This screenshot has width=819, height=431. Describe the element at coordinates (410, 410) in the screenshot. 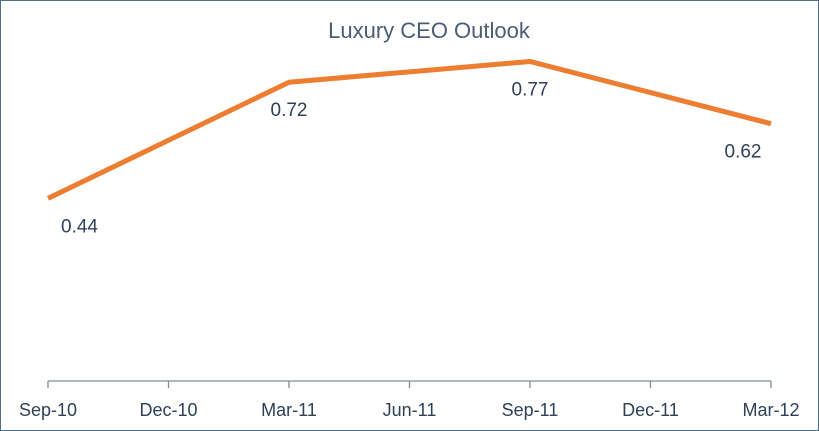

I see `x-tick-label: Jun-11` at that location.